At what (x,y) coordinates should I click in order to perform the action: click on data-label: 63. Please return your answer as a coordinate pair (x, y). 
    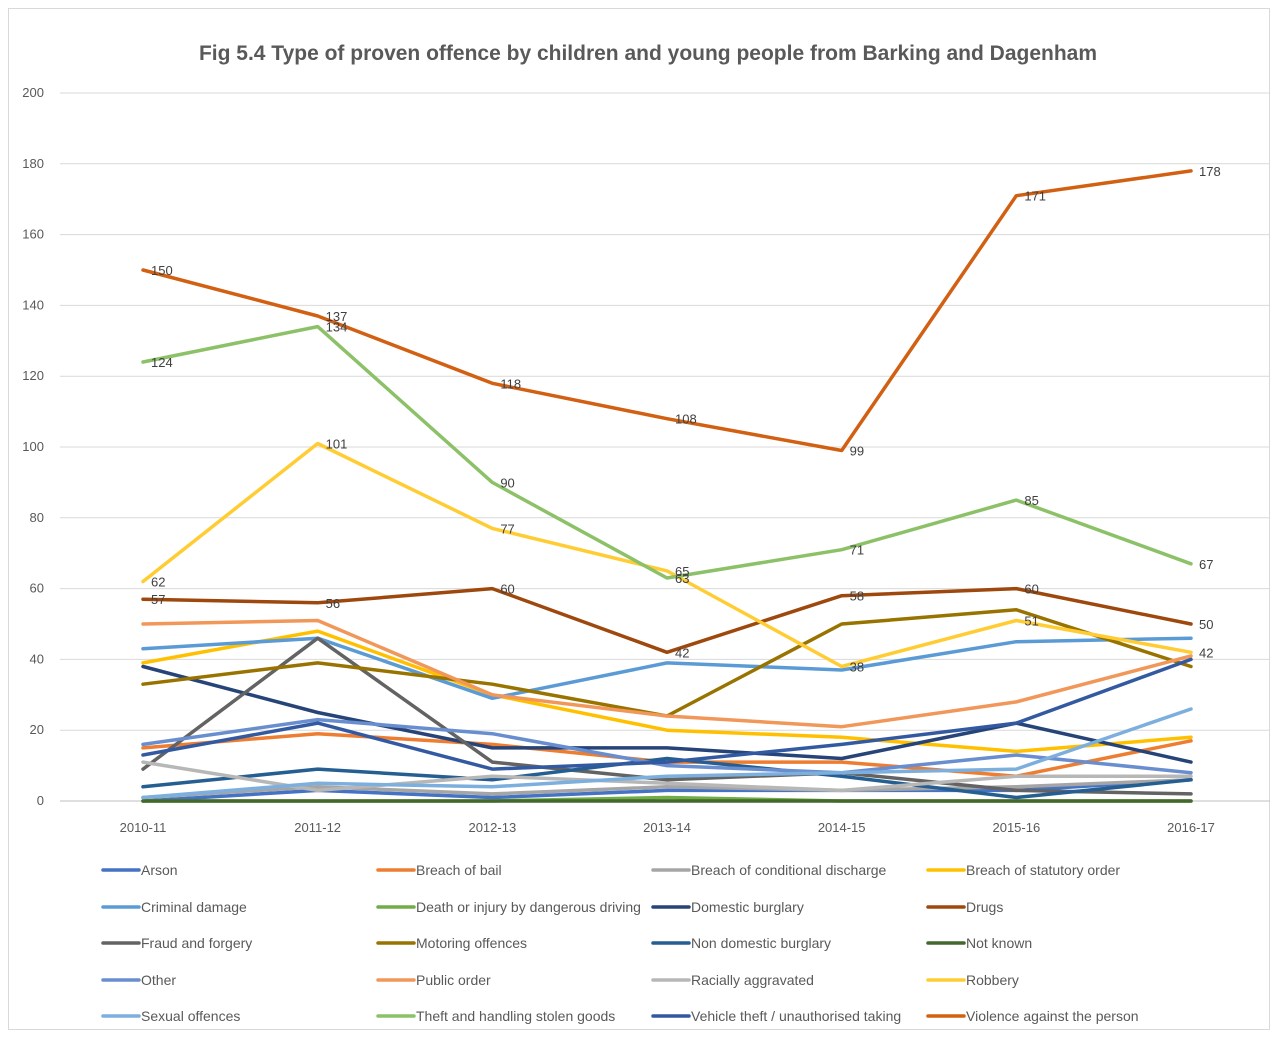
    Looking at the image, I should click on (682, 578).